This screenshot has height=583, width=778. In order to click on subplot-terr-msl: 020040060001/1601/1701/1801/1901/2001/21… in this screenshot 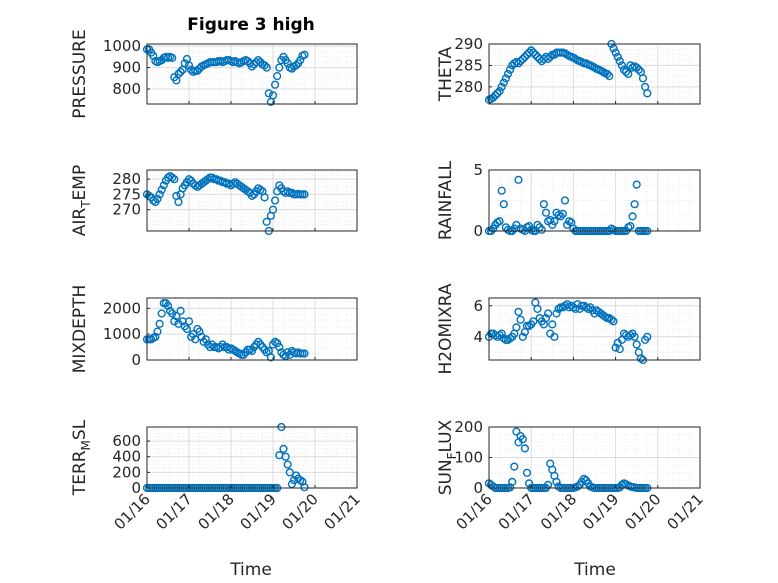, I will do `click(217, 476)`.